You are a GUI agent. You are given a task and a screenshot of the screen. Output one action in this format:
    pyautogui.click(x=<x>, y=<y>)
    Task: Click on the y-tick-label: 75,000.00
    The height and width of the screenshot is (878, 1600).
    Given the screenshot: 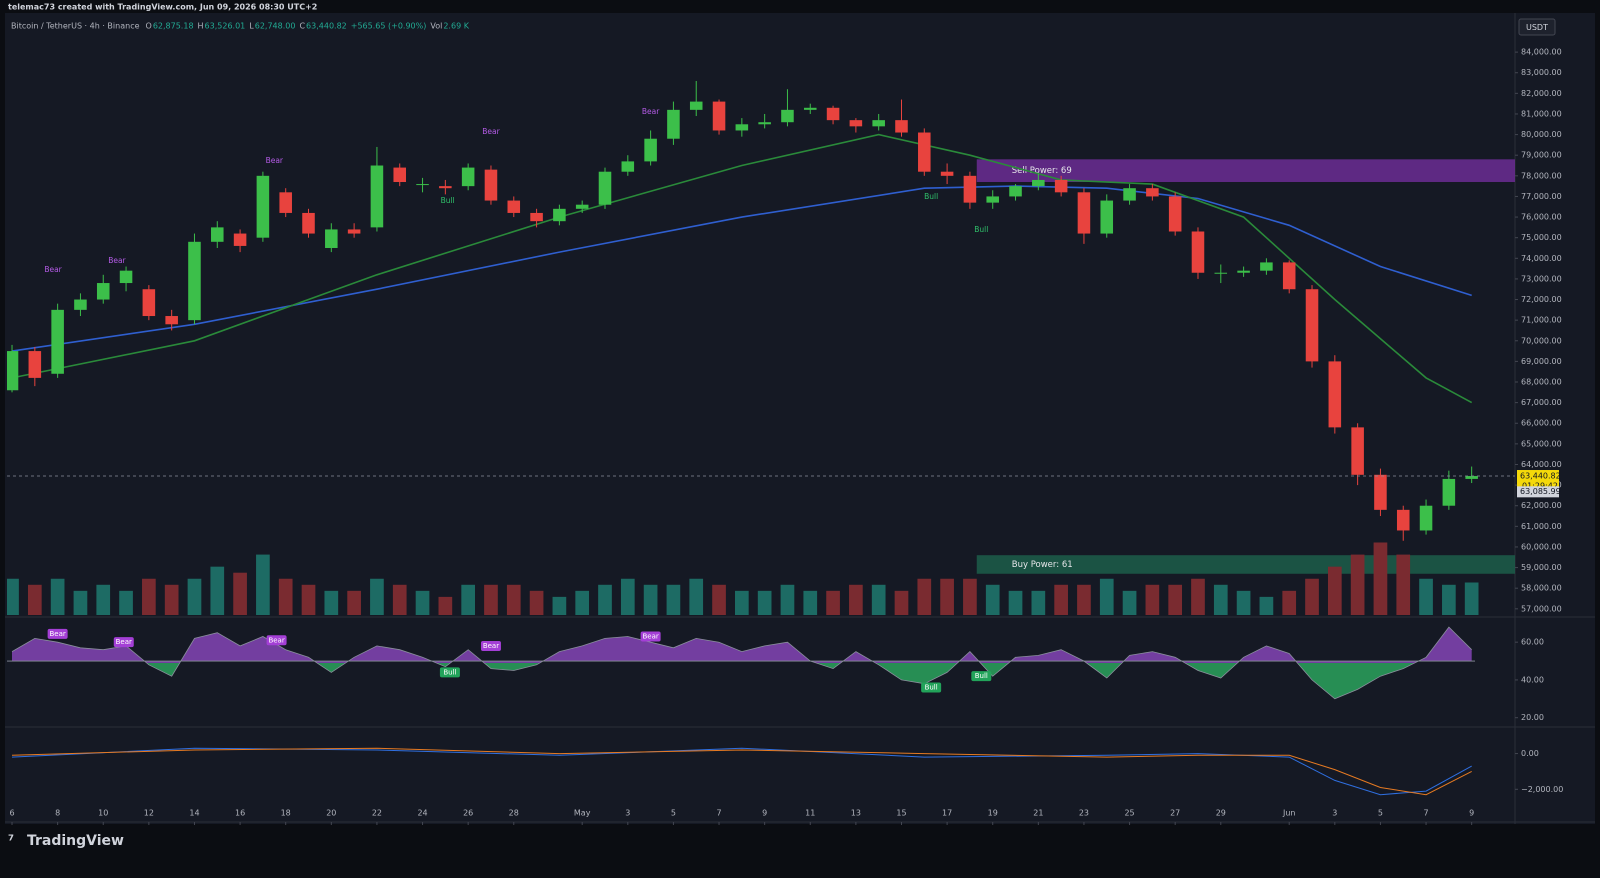 What is the action you would take?
    pyautogui.click(x=1541, y=237)
    